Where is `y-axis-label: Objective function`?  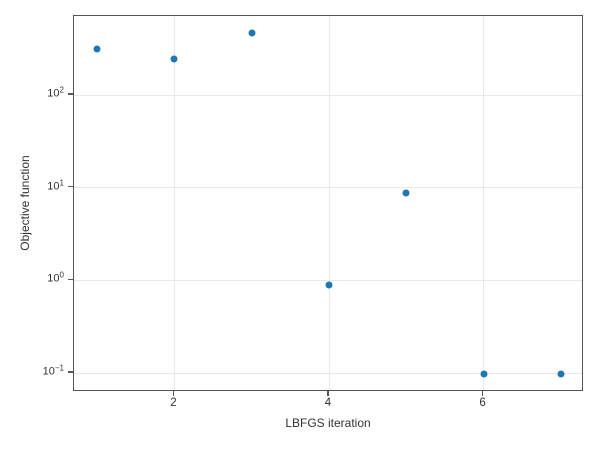
y-axis-label: Objective function is located at coordinates (25, 203).